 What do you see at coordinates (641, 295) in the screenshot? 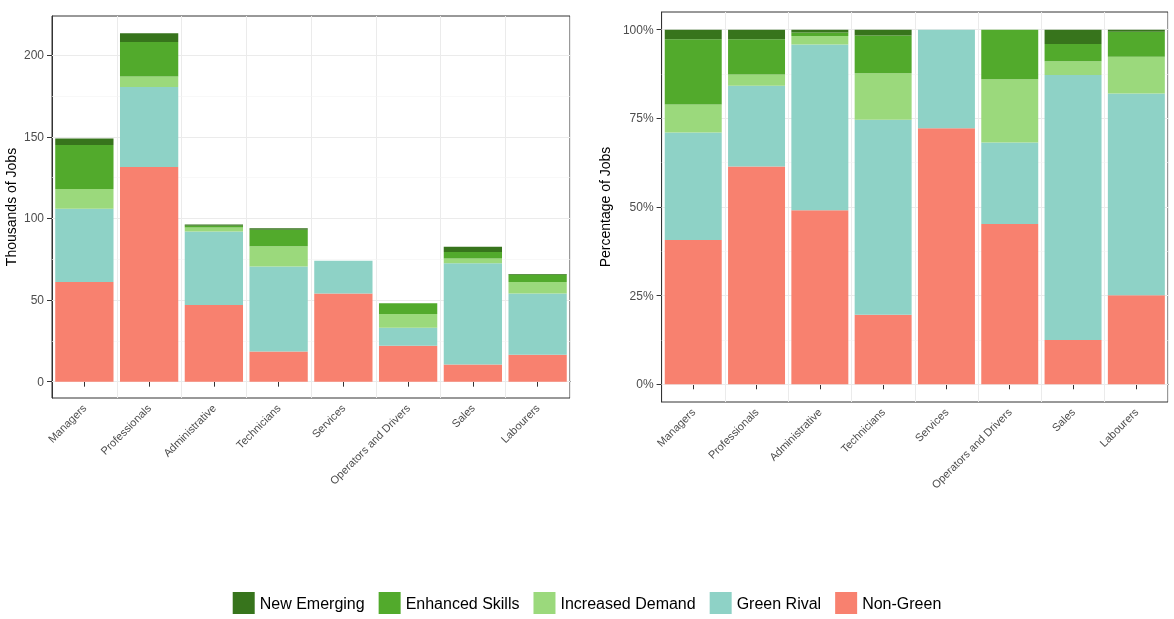
I see `y-tick-label: 25%` at bounding box center [641, 295].